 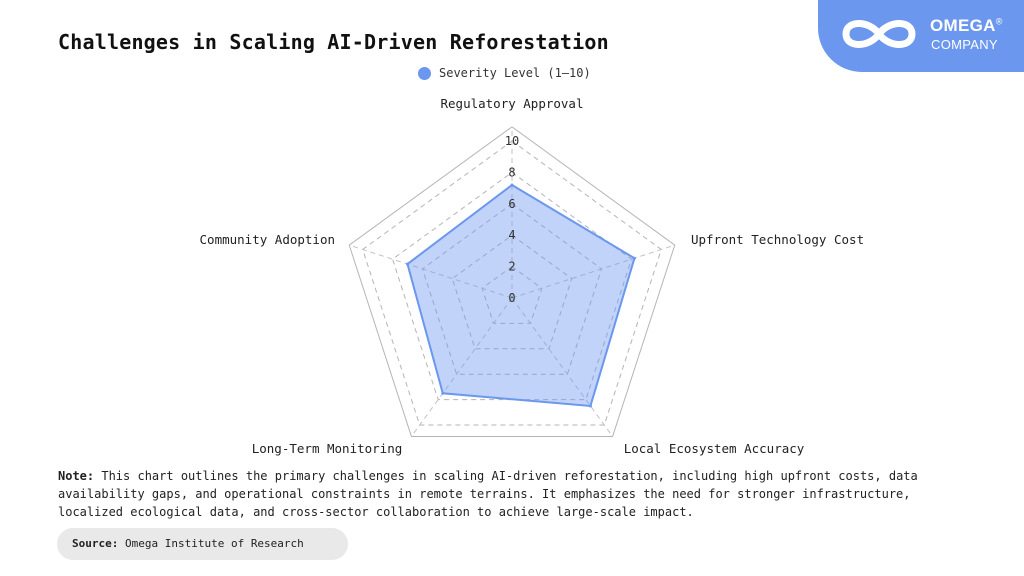 I want to click on category-label: Long-Term Monitoring, so click(x=327, y=448).